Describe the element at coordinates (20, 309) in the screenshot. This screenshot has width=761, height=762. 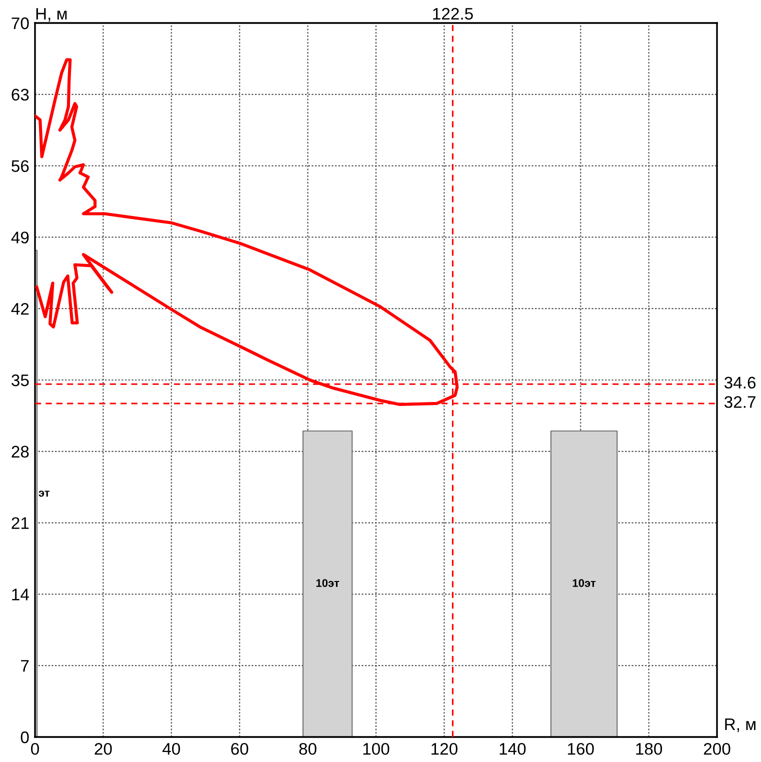
I see `y-tick-label: 42` at that location.